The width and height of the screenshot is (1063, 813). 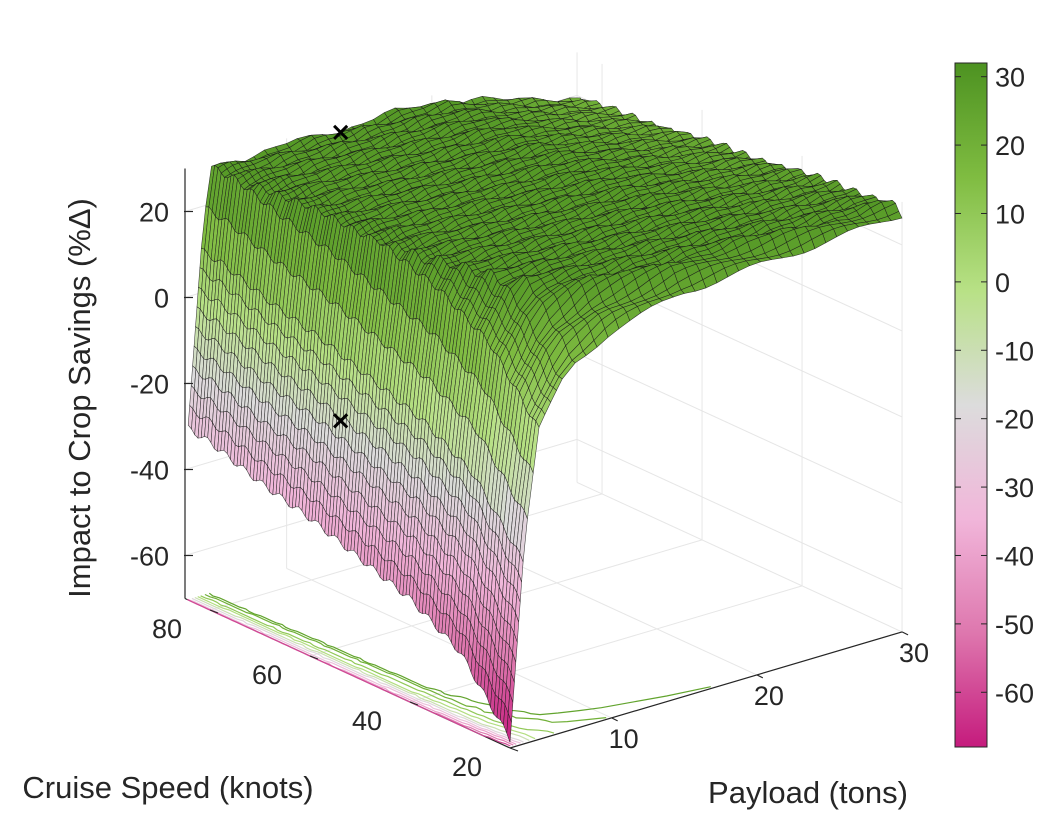 What do you see at coordinates (149, 471) in the screenshot?
I see `z-tick-label: -40` at bounding box center [149, 471].